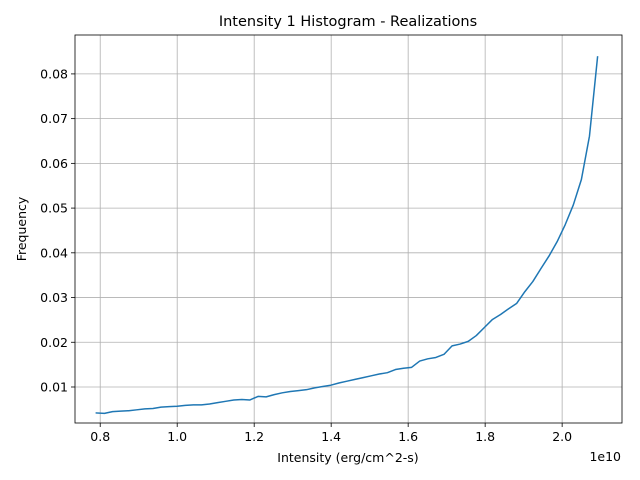 This screenshot has height=480, width=640. What do you see at coordinates (54, 73) in the screenshot?
I see `y-tick-label: 0.08` at bounding box center [54, 73].